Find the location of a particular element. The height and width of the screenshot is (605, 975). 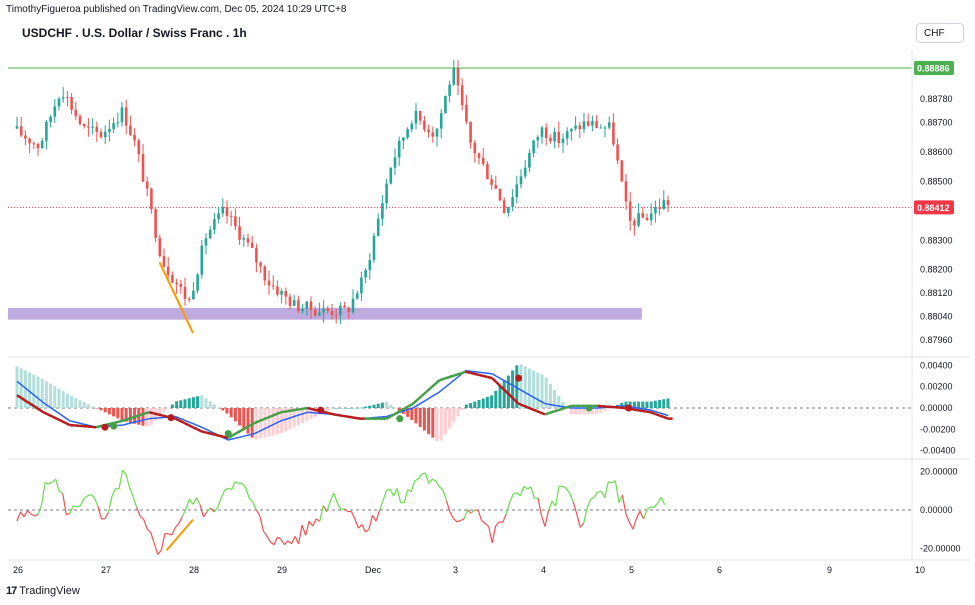

tradingview-logo: 17 TradingView is located at coordinates (43, 591).